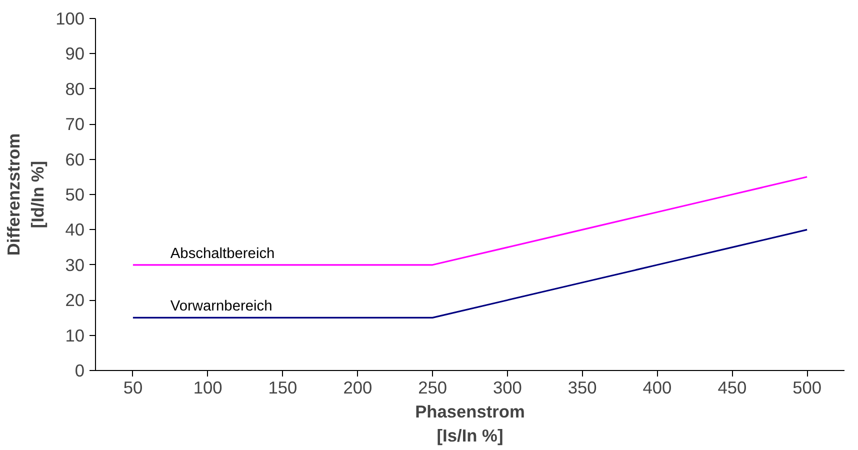 This screenshot has width=858, height=450. What do you see at coordinates (26, 194) in the screenshot?
I see `y-axis-title: Differenzstrom [Id/In %]` at bounding box center [26, 194].